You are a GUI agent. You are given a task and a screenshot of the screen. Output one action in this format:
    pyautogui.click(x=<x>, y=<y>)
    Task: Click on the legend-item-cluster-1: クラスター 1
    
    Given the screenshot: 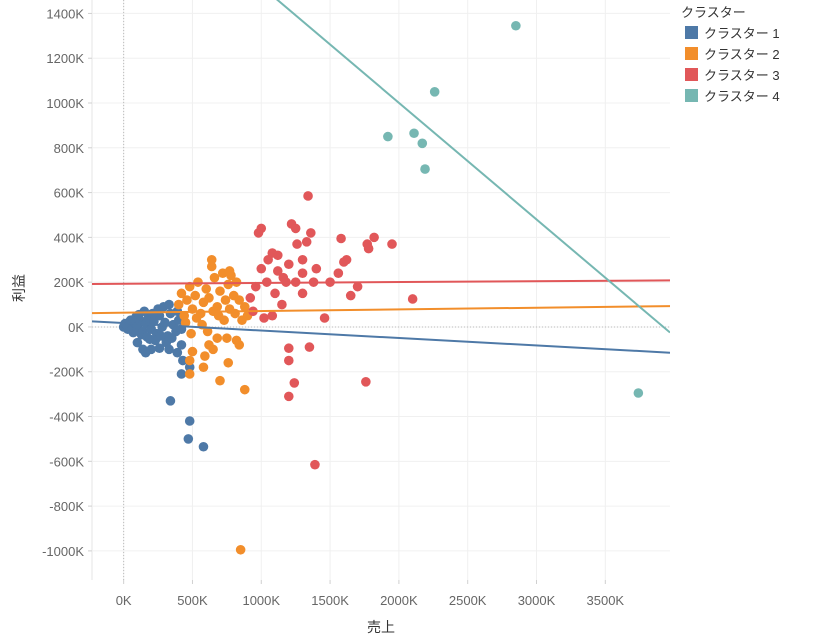 What is the action you would take?
    pyautogui.click(x=748, y=32)
    